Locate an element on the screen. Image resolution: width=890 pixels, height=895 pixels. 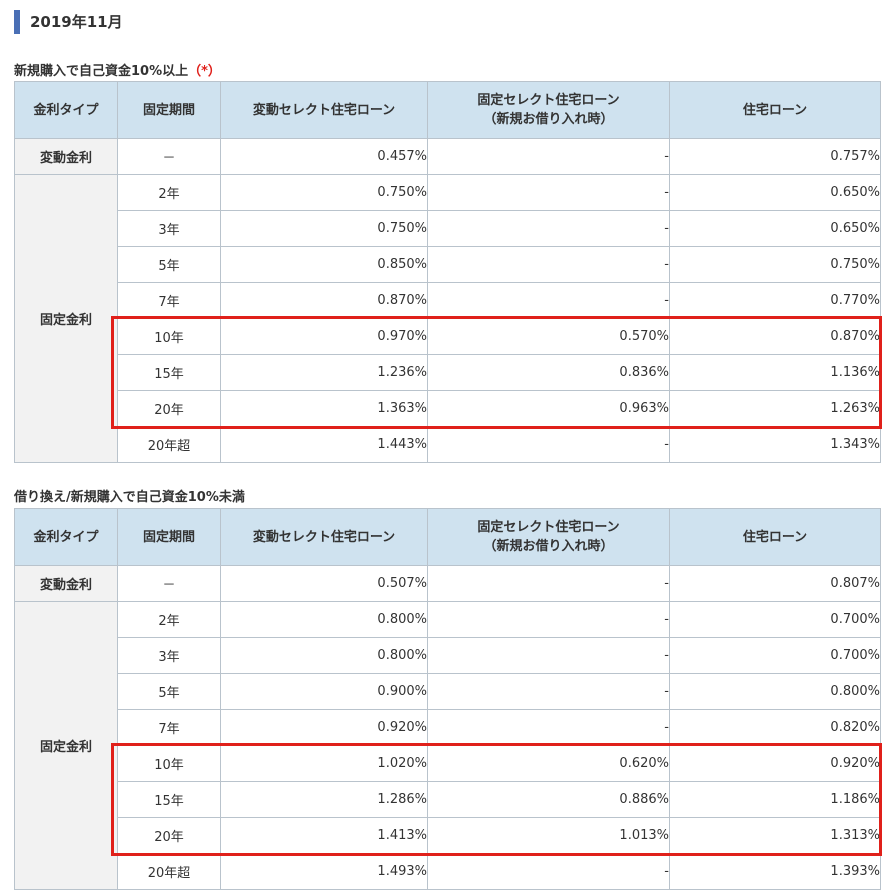
loan-rate: 0.757% is located at coordinates (775, 156).